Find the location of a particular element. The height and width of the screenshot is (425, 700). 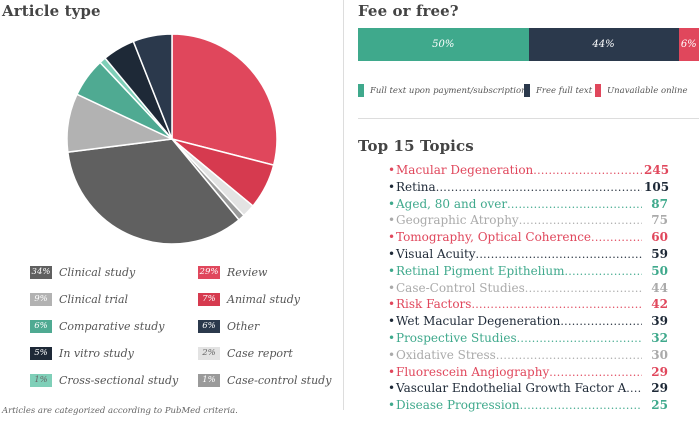

pie-slice-review is located at coordinates (224, 100).